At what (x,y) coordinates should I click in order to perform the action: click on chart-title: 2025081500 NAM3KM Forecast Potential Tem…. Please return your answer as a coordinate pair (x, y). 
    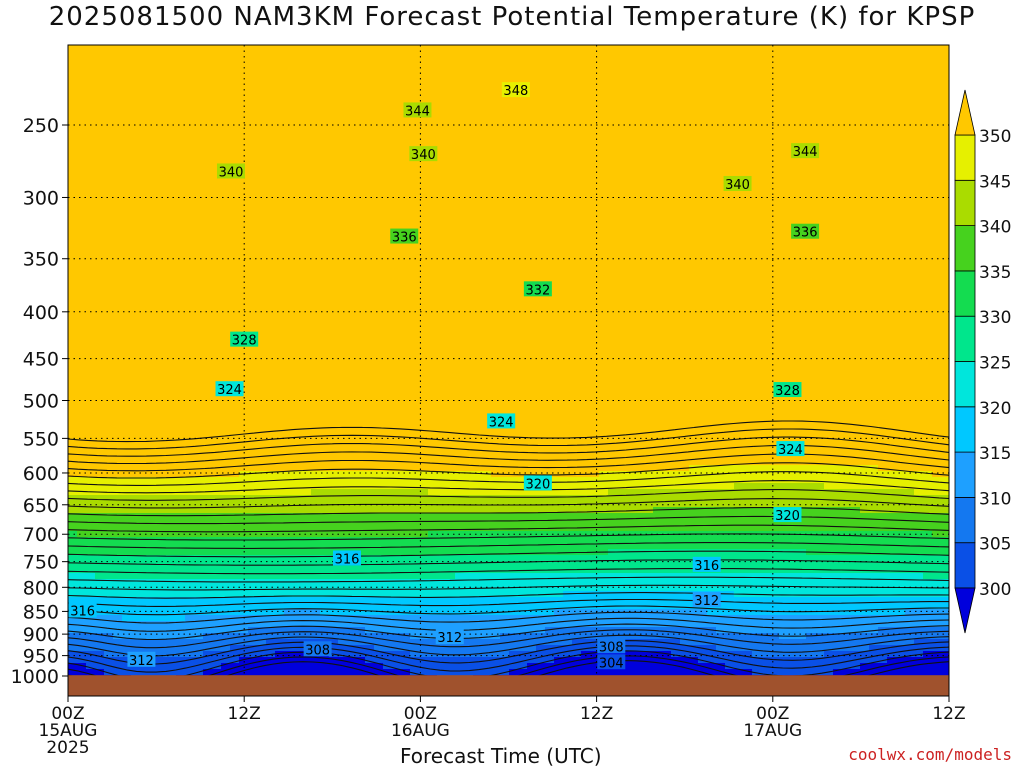
    Looking at the image, I should click on (512, 17).